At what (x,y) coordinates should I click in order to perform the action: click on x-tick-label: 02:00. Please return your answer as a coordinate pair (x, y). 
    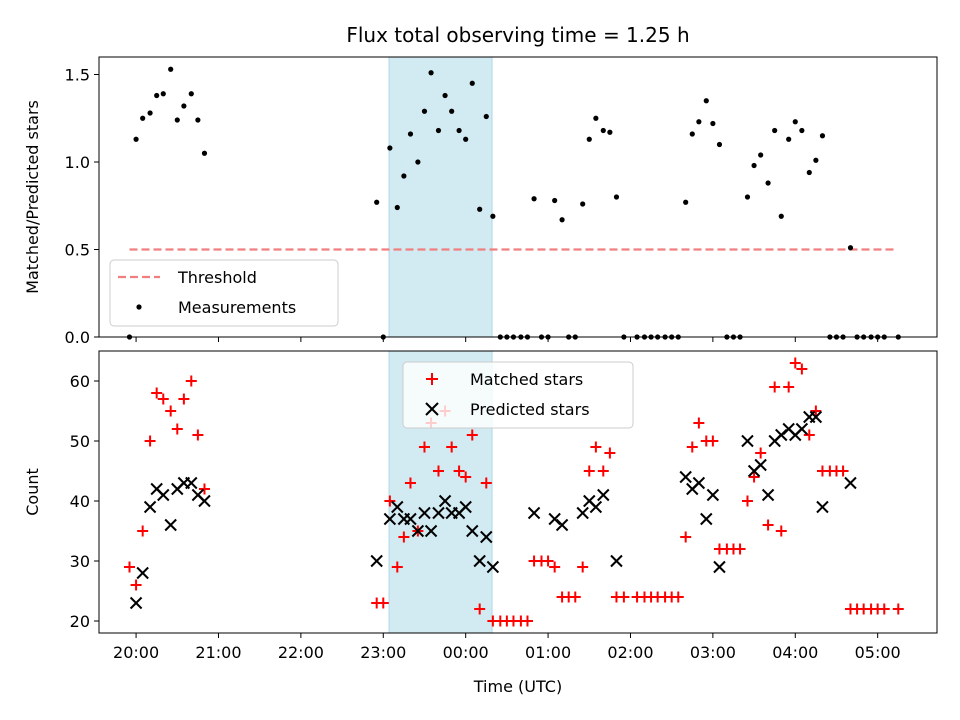
    Looking at the image, I should click on (630, 652).